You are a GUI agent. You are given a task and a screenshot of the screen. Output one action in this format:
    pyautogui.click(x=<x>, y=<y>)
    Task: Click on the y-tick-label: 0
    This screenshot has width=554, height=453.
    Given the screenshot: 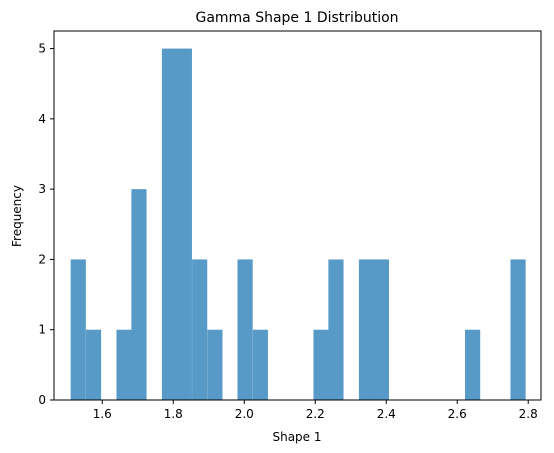 What is the action you would take?
    pyautogui.click(x=42, y=400)
    